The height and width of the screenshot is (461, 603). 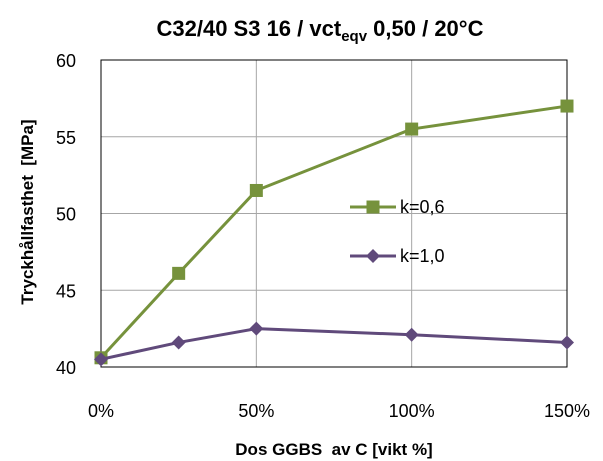 What do you see at coordinates (397, 207) in the screenshot?
I see `legend-item-0: k=0,6` at bounding box center [397, 207].